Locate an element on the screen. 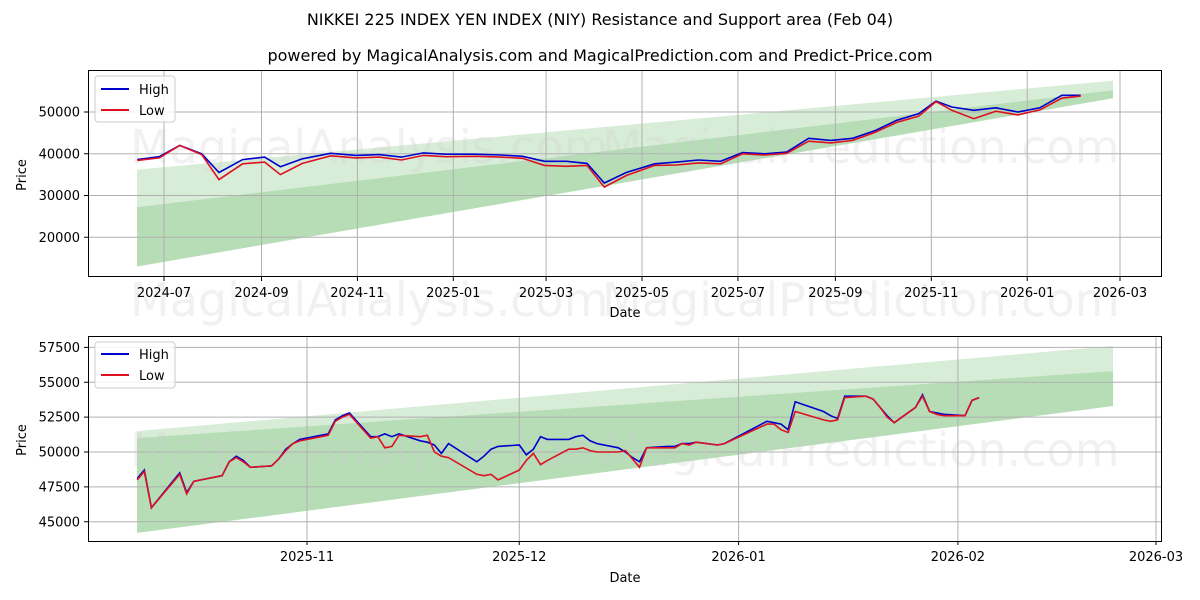 This screenshot has height=600, width=1200. top-x-axis-label: Date is located at coordinates (624, 313).